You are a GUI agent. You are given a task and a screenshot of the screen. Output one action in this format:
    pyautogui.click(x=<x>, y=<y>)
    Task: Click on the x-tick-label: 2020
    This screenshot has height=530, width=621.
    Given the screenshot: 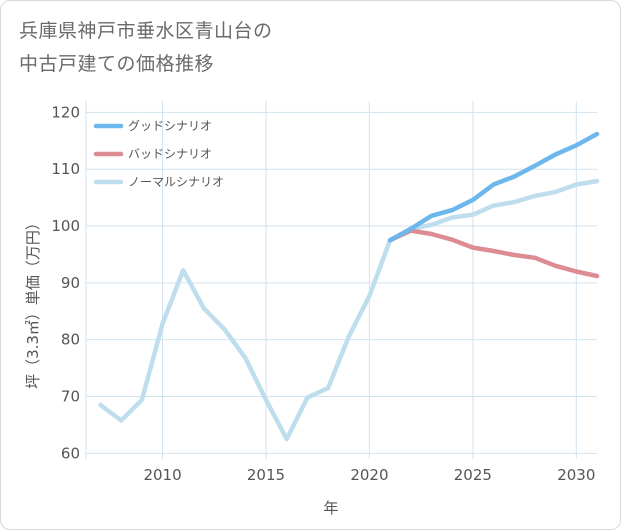 What is the action you would take?
    pyautogui.click(x=369, y=475)
    